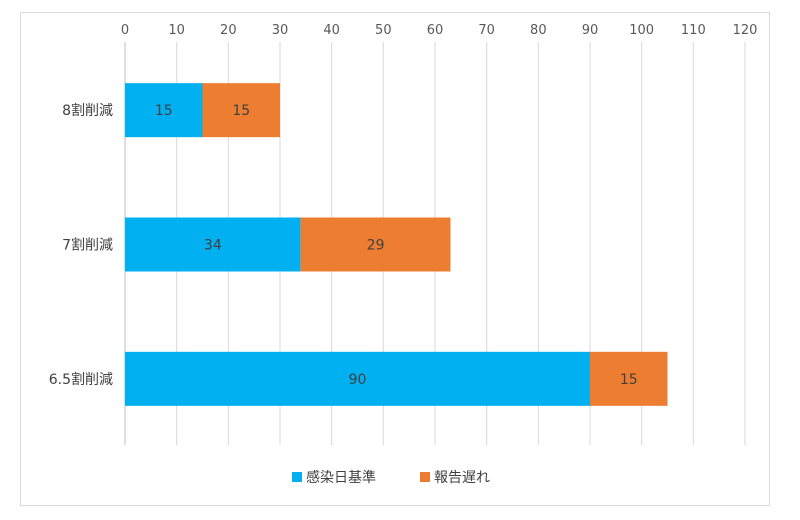 This screenshot has width=800, height=520. Describe the element at coordinates (693, 30) in the screenshot. I see `x-tick-label: 110` at that location.